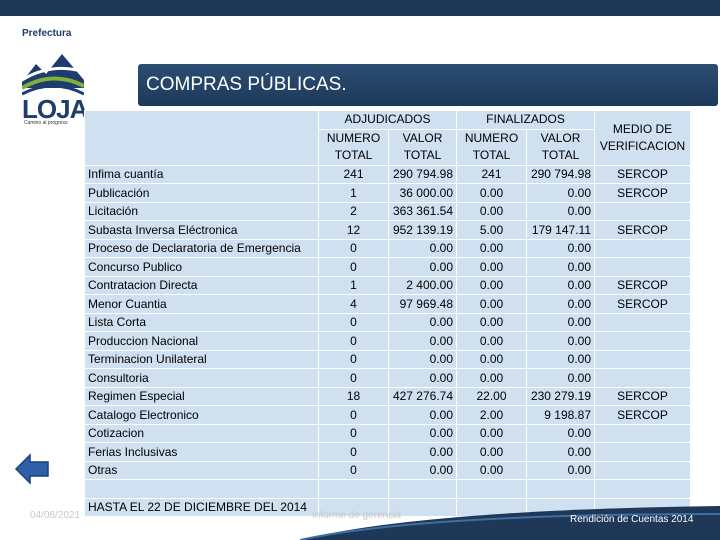 The height and width of the screenshot is (540, 720). What do you see at coordinates (201, 378) in the screenshot?
I see `row-label: Consultoria` at bounding box center [201, 378].